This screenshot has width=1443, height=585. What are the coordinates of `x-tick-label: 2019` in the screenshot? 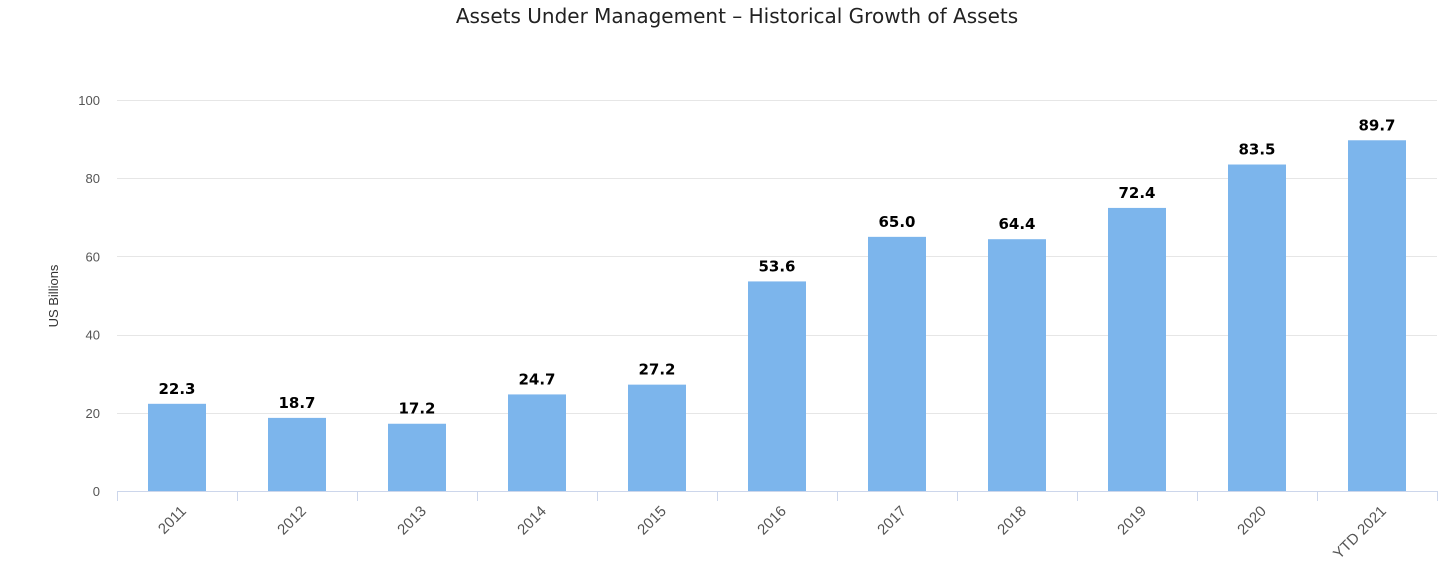 It's located at (1132, 521).